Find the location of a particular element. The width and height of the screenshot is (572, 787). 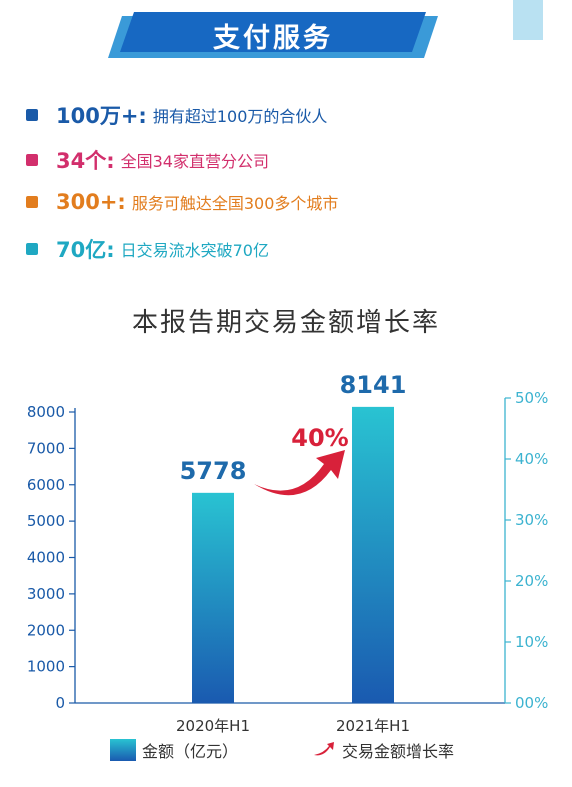

y2-tick-label: 40% is located at coordinates (531, 459).